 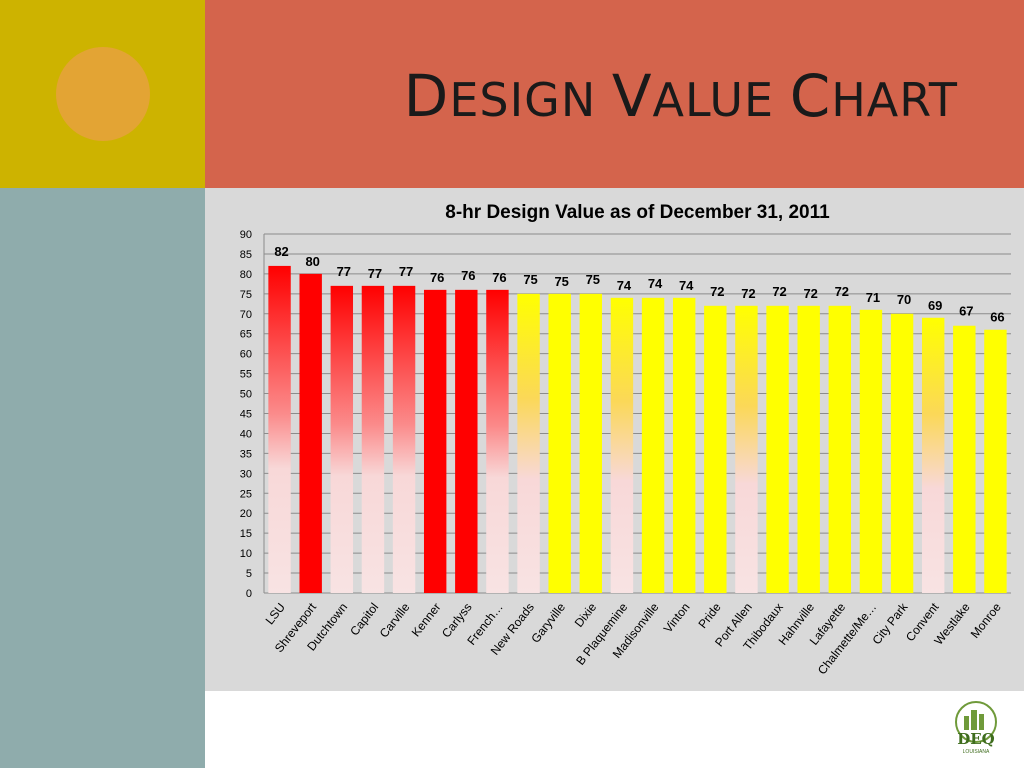 What do you see at coordinates (709, 615) in the screenshot?
I see `x-tick-label: Pride` at bounding box center [709, 615].